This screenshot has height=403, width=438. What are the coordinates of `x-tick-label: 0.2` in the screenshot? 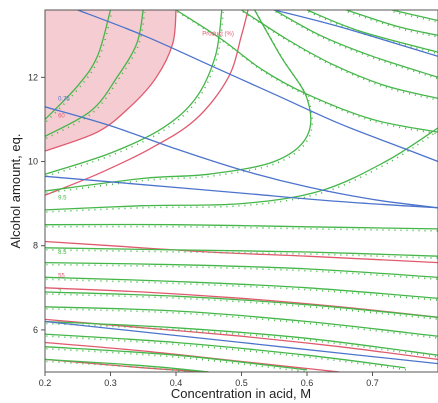 It's located at (45, 383).